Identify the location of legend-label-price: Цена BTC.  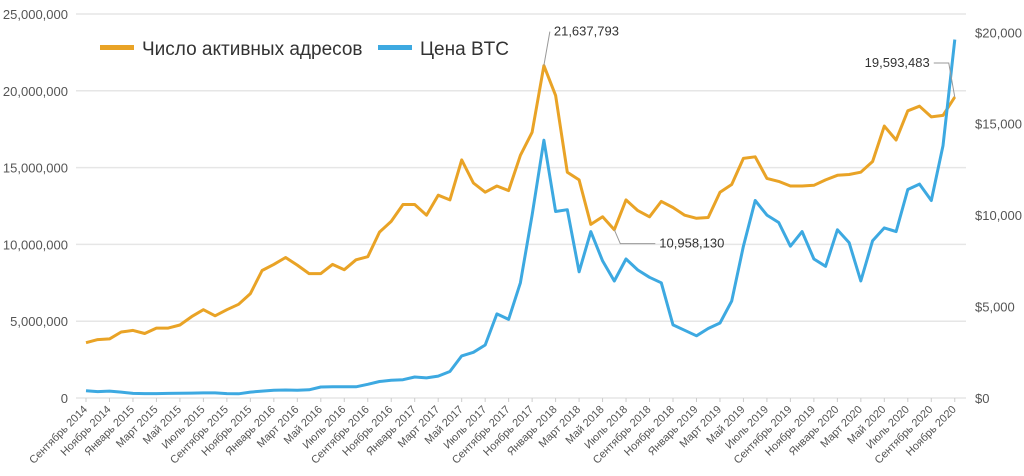
(464, 49).